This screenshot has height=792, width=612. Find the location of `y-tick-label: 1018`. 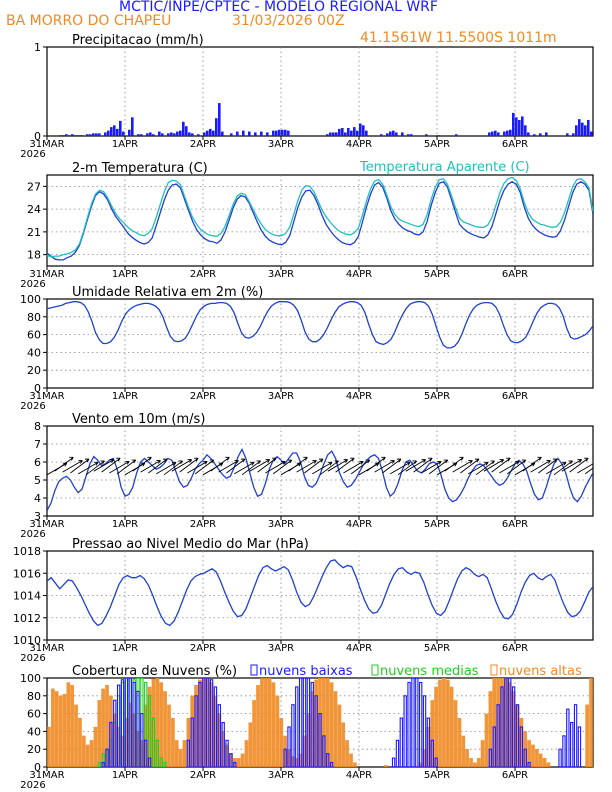

y-tick-label: 1018 is located at coordinates (27, 551).